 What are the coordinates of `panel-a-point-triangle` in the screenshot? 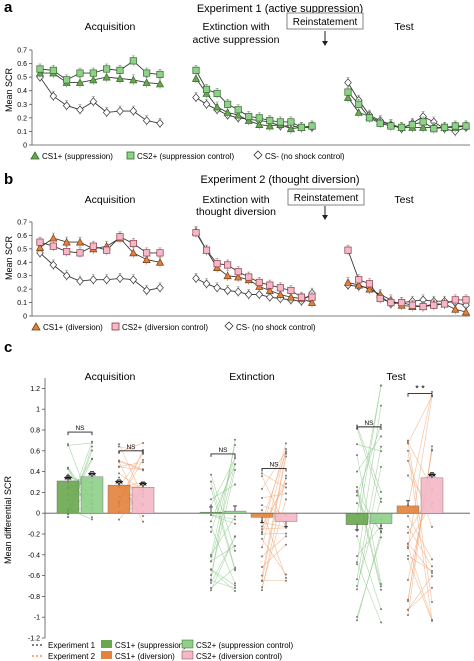 It's located at (160, 83).